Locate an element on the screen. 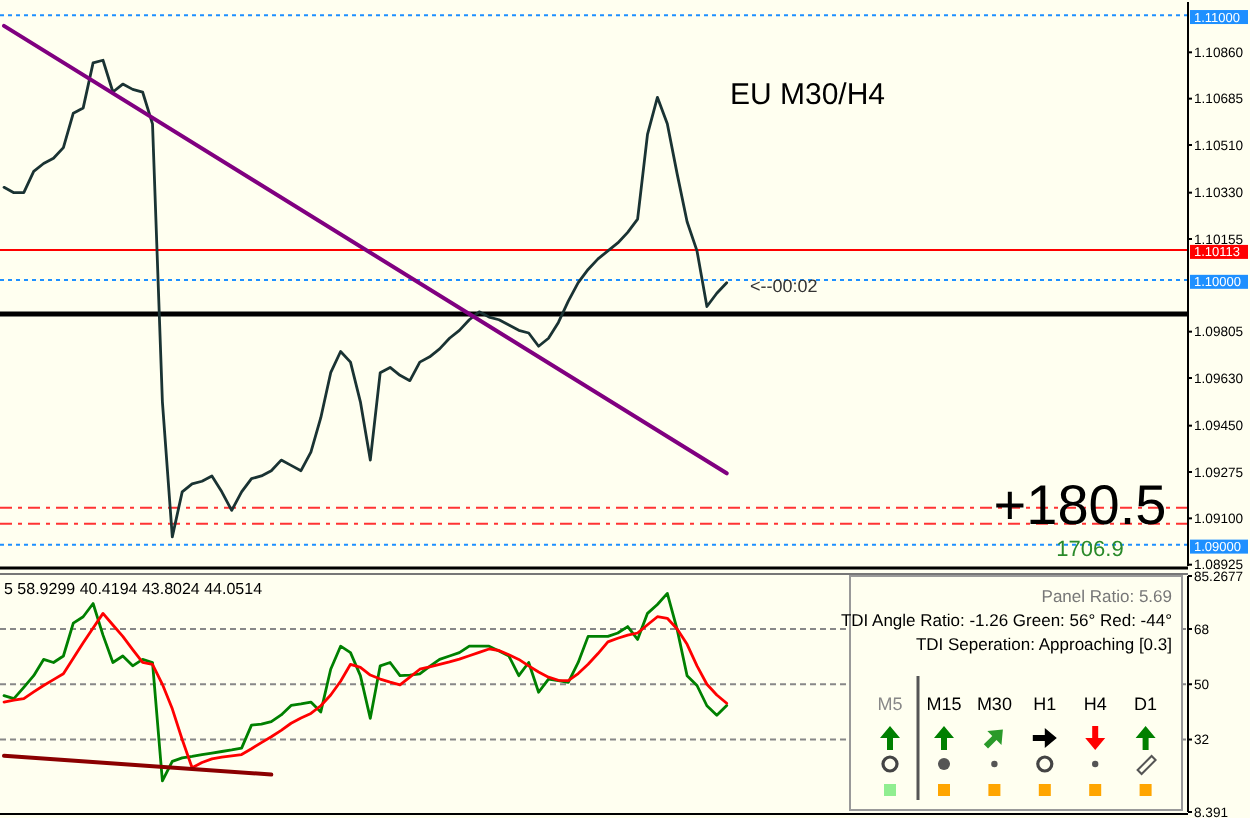 Image resolution: width=1250 pixels, height=818 pixels. text: TDI Angle Ratio: -1.26 Green: 56° Red: -44° is located at coordinates (1006, 620).